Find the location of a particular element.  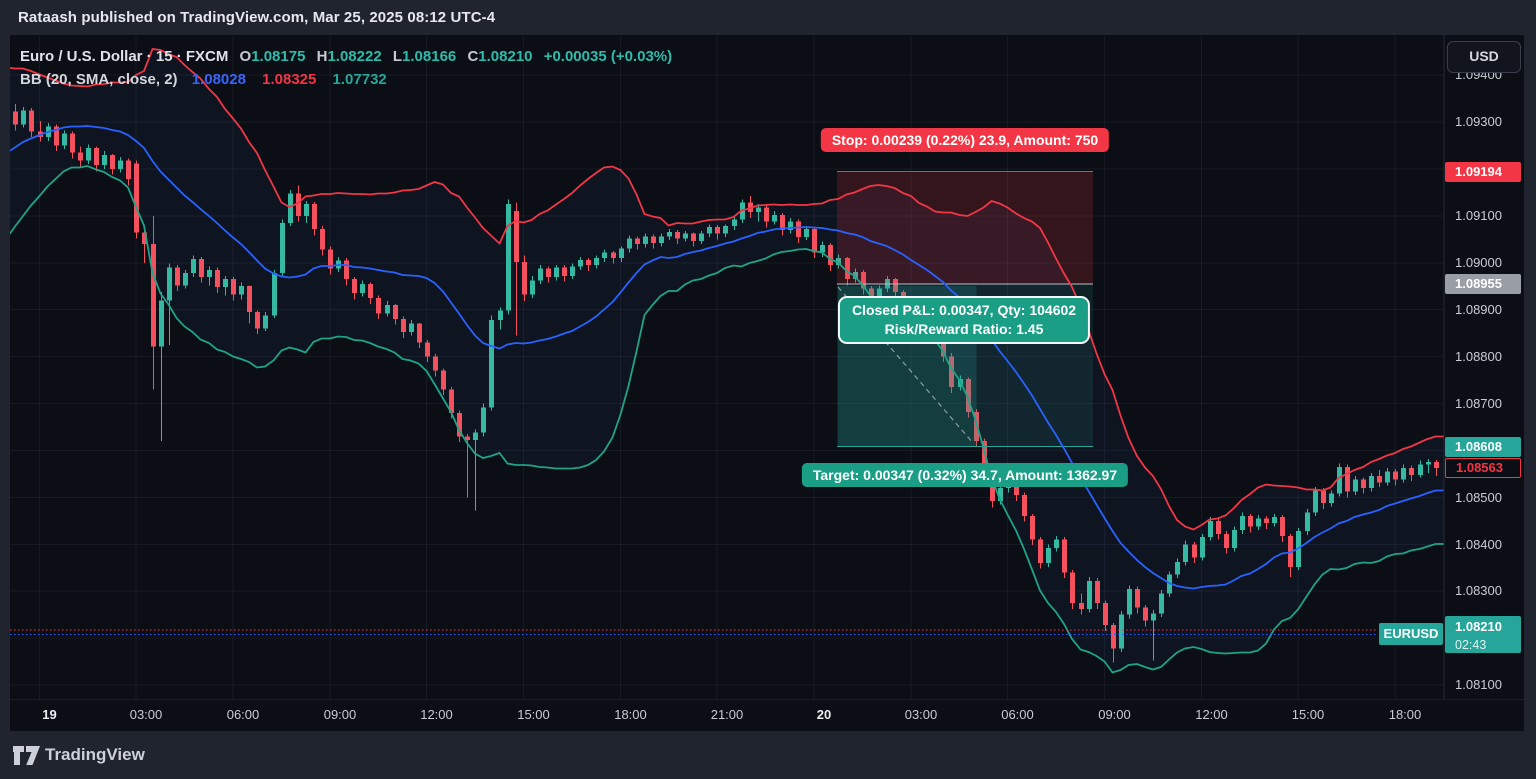

symbol-title: Euro / U.S. Dollar · 15 · FXCM is located at coordinates (124, 56).